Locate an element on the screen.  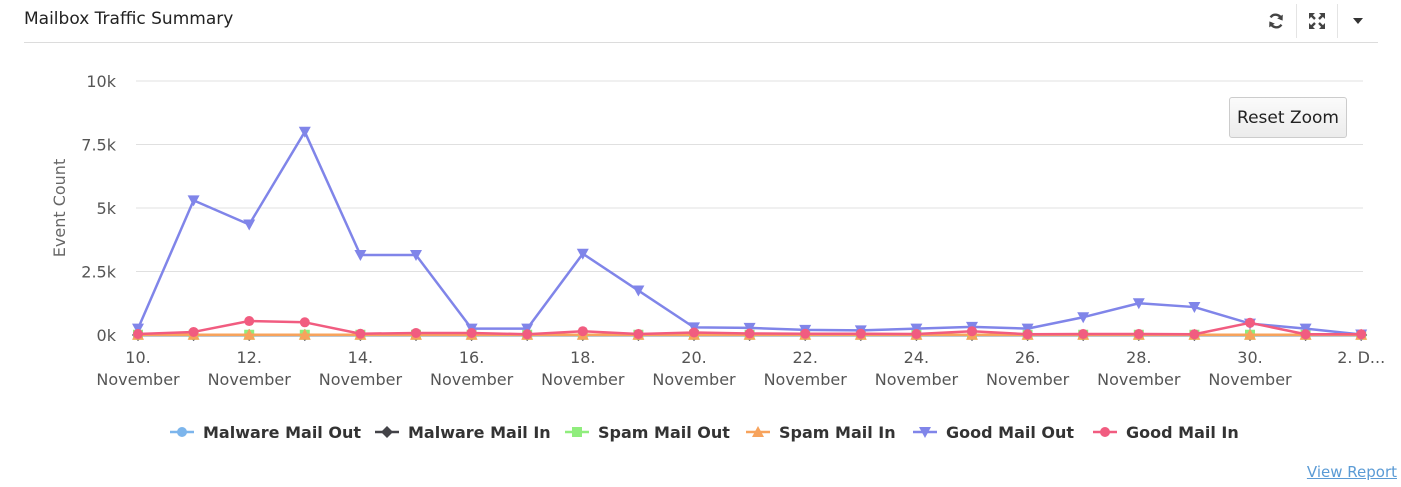
caret-down-icon is located at coordinates (1358, 21).